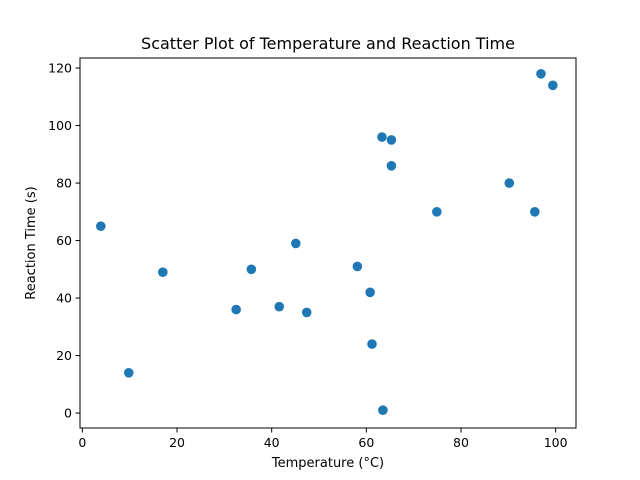 This screenshot has width=640, height=480. I want to click on x-axis-title: Temperature (°C), so click(327, 463).